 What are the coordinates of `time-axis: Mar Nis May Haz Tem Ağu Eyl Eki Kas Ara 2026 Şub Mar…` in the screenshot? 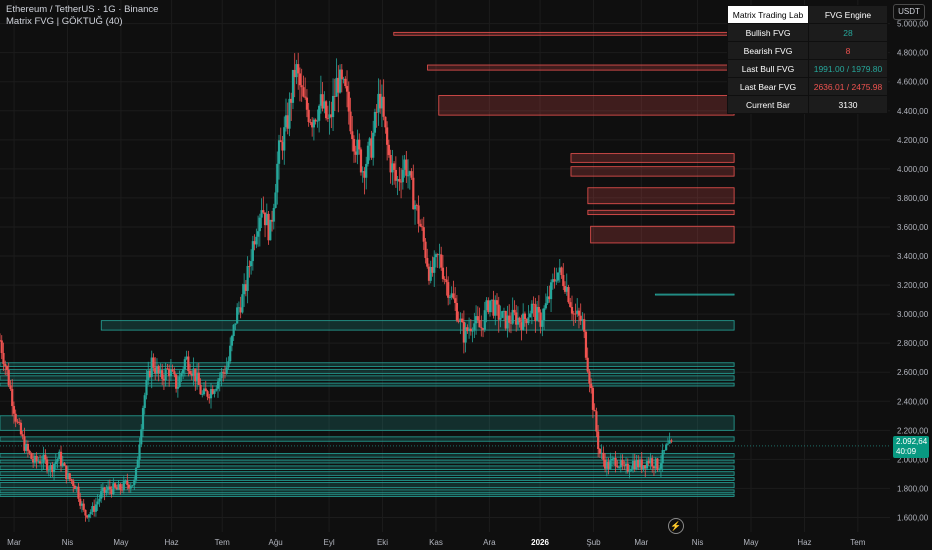 It's located at (436, 542).